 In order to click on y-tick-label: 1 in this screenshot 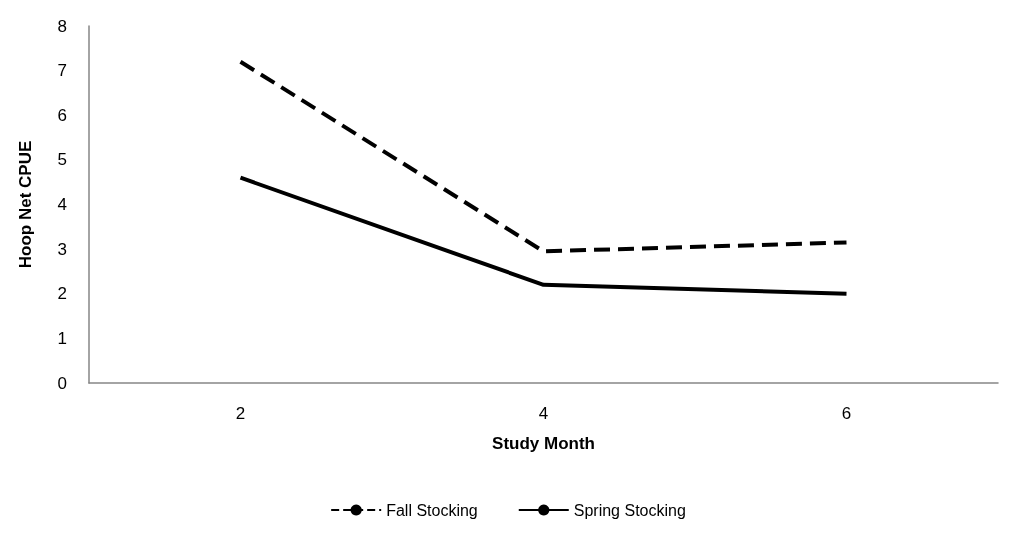, I will do `click(62, 338)`.